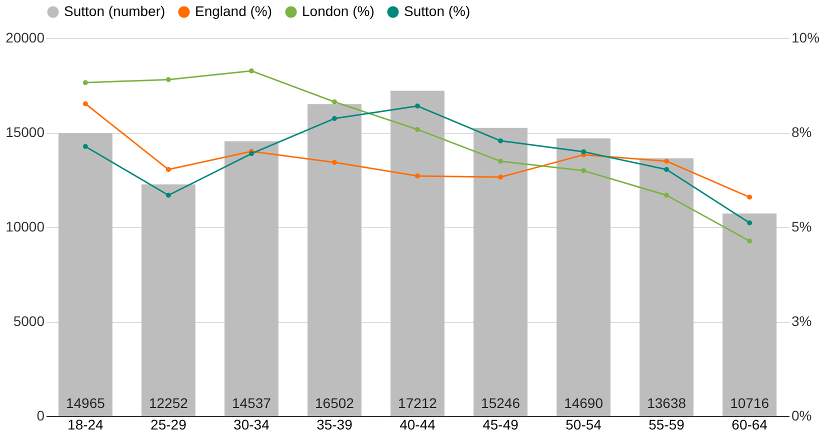 Image resolution: width=825 pixels, height=437 pixels. I want to click on legend-label: Sutton (%), so click(437, 11).